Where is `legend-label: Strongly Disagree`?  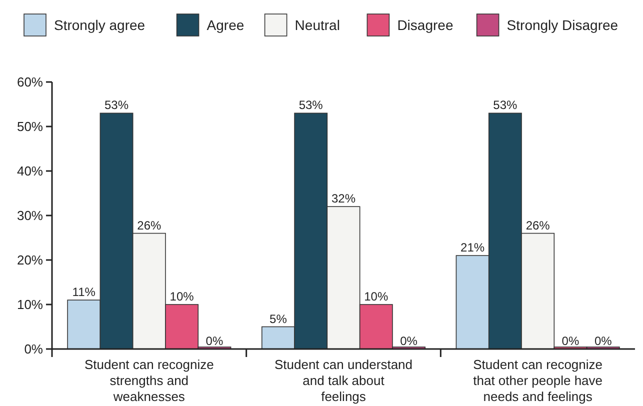 legend-label: Strongly Disagree is located at coordinates (562, 25).